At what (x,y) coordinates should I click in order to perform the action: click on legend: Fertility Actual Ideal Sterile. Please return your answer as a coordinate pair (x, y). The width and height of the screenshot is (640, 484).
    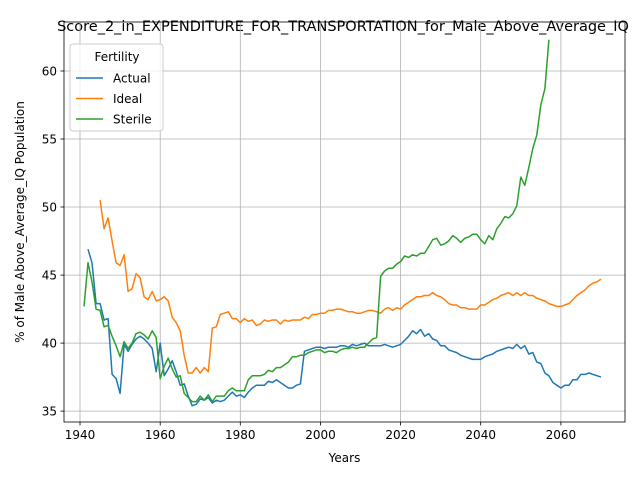
    Looking at the image, I should click on (116, 87).